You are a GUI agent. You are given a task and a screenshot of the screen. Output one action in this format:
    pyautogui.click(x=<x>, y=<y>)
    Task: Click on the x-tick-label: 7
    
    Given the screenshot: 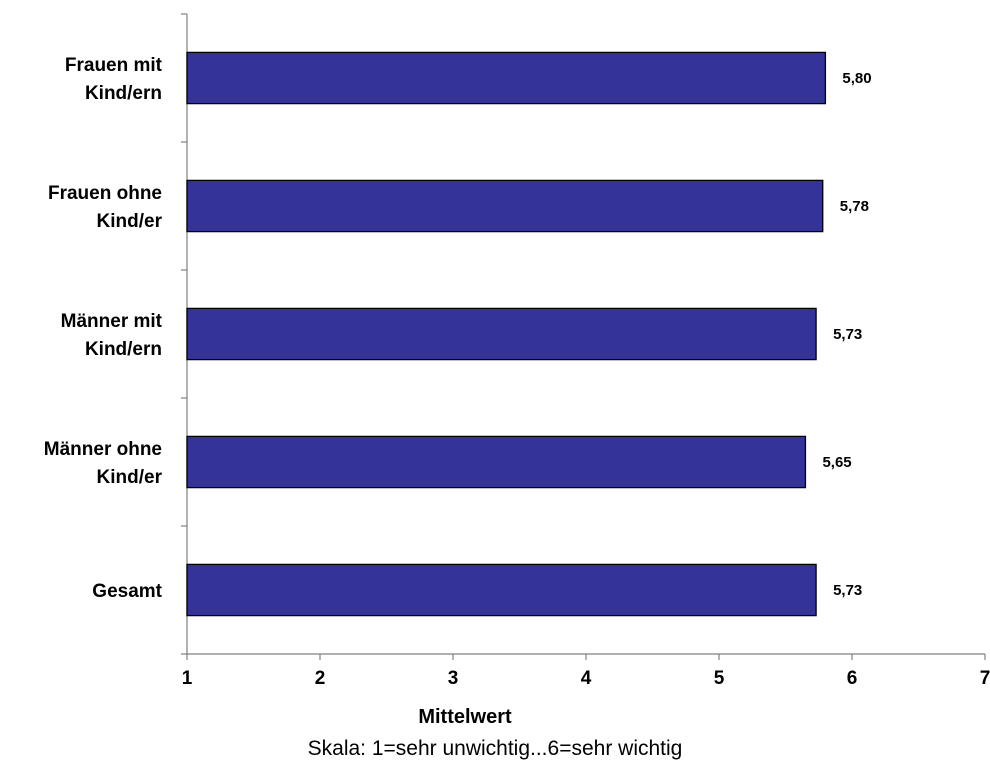 What is the action you would take?
    pyautogui.click(x=985, y=678)
    